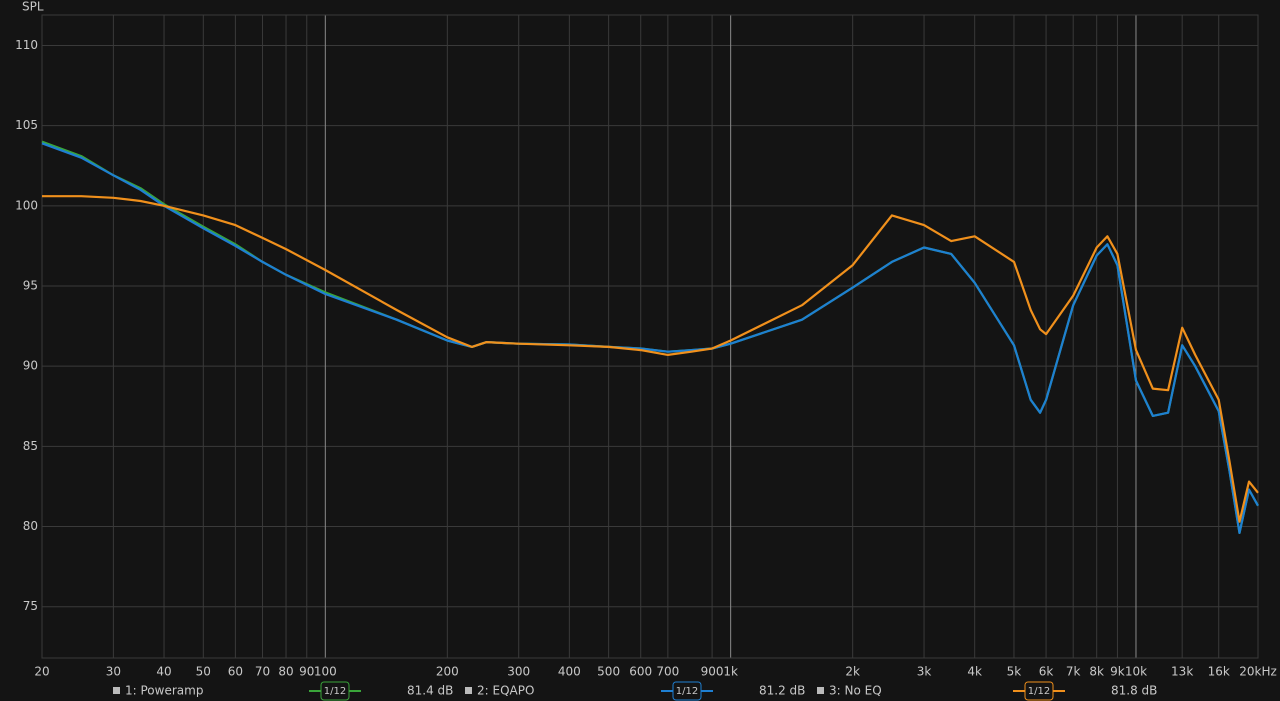 The image size is (1280, 701). I want to click on x-tick-label: 100, so click(325, 672).